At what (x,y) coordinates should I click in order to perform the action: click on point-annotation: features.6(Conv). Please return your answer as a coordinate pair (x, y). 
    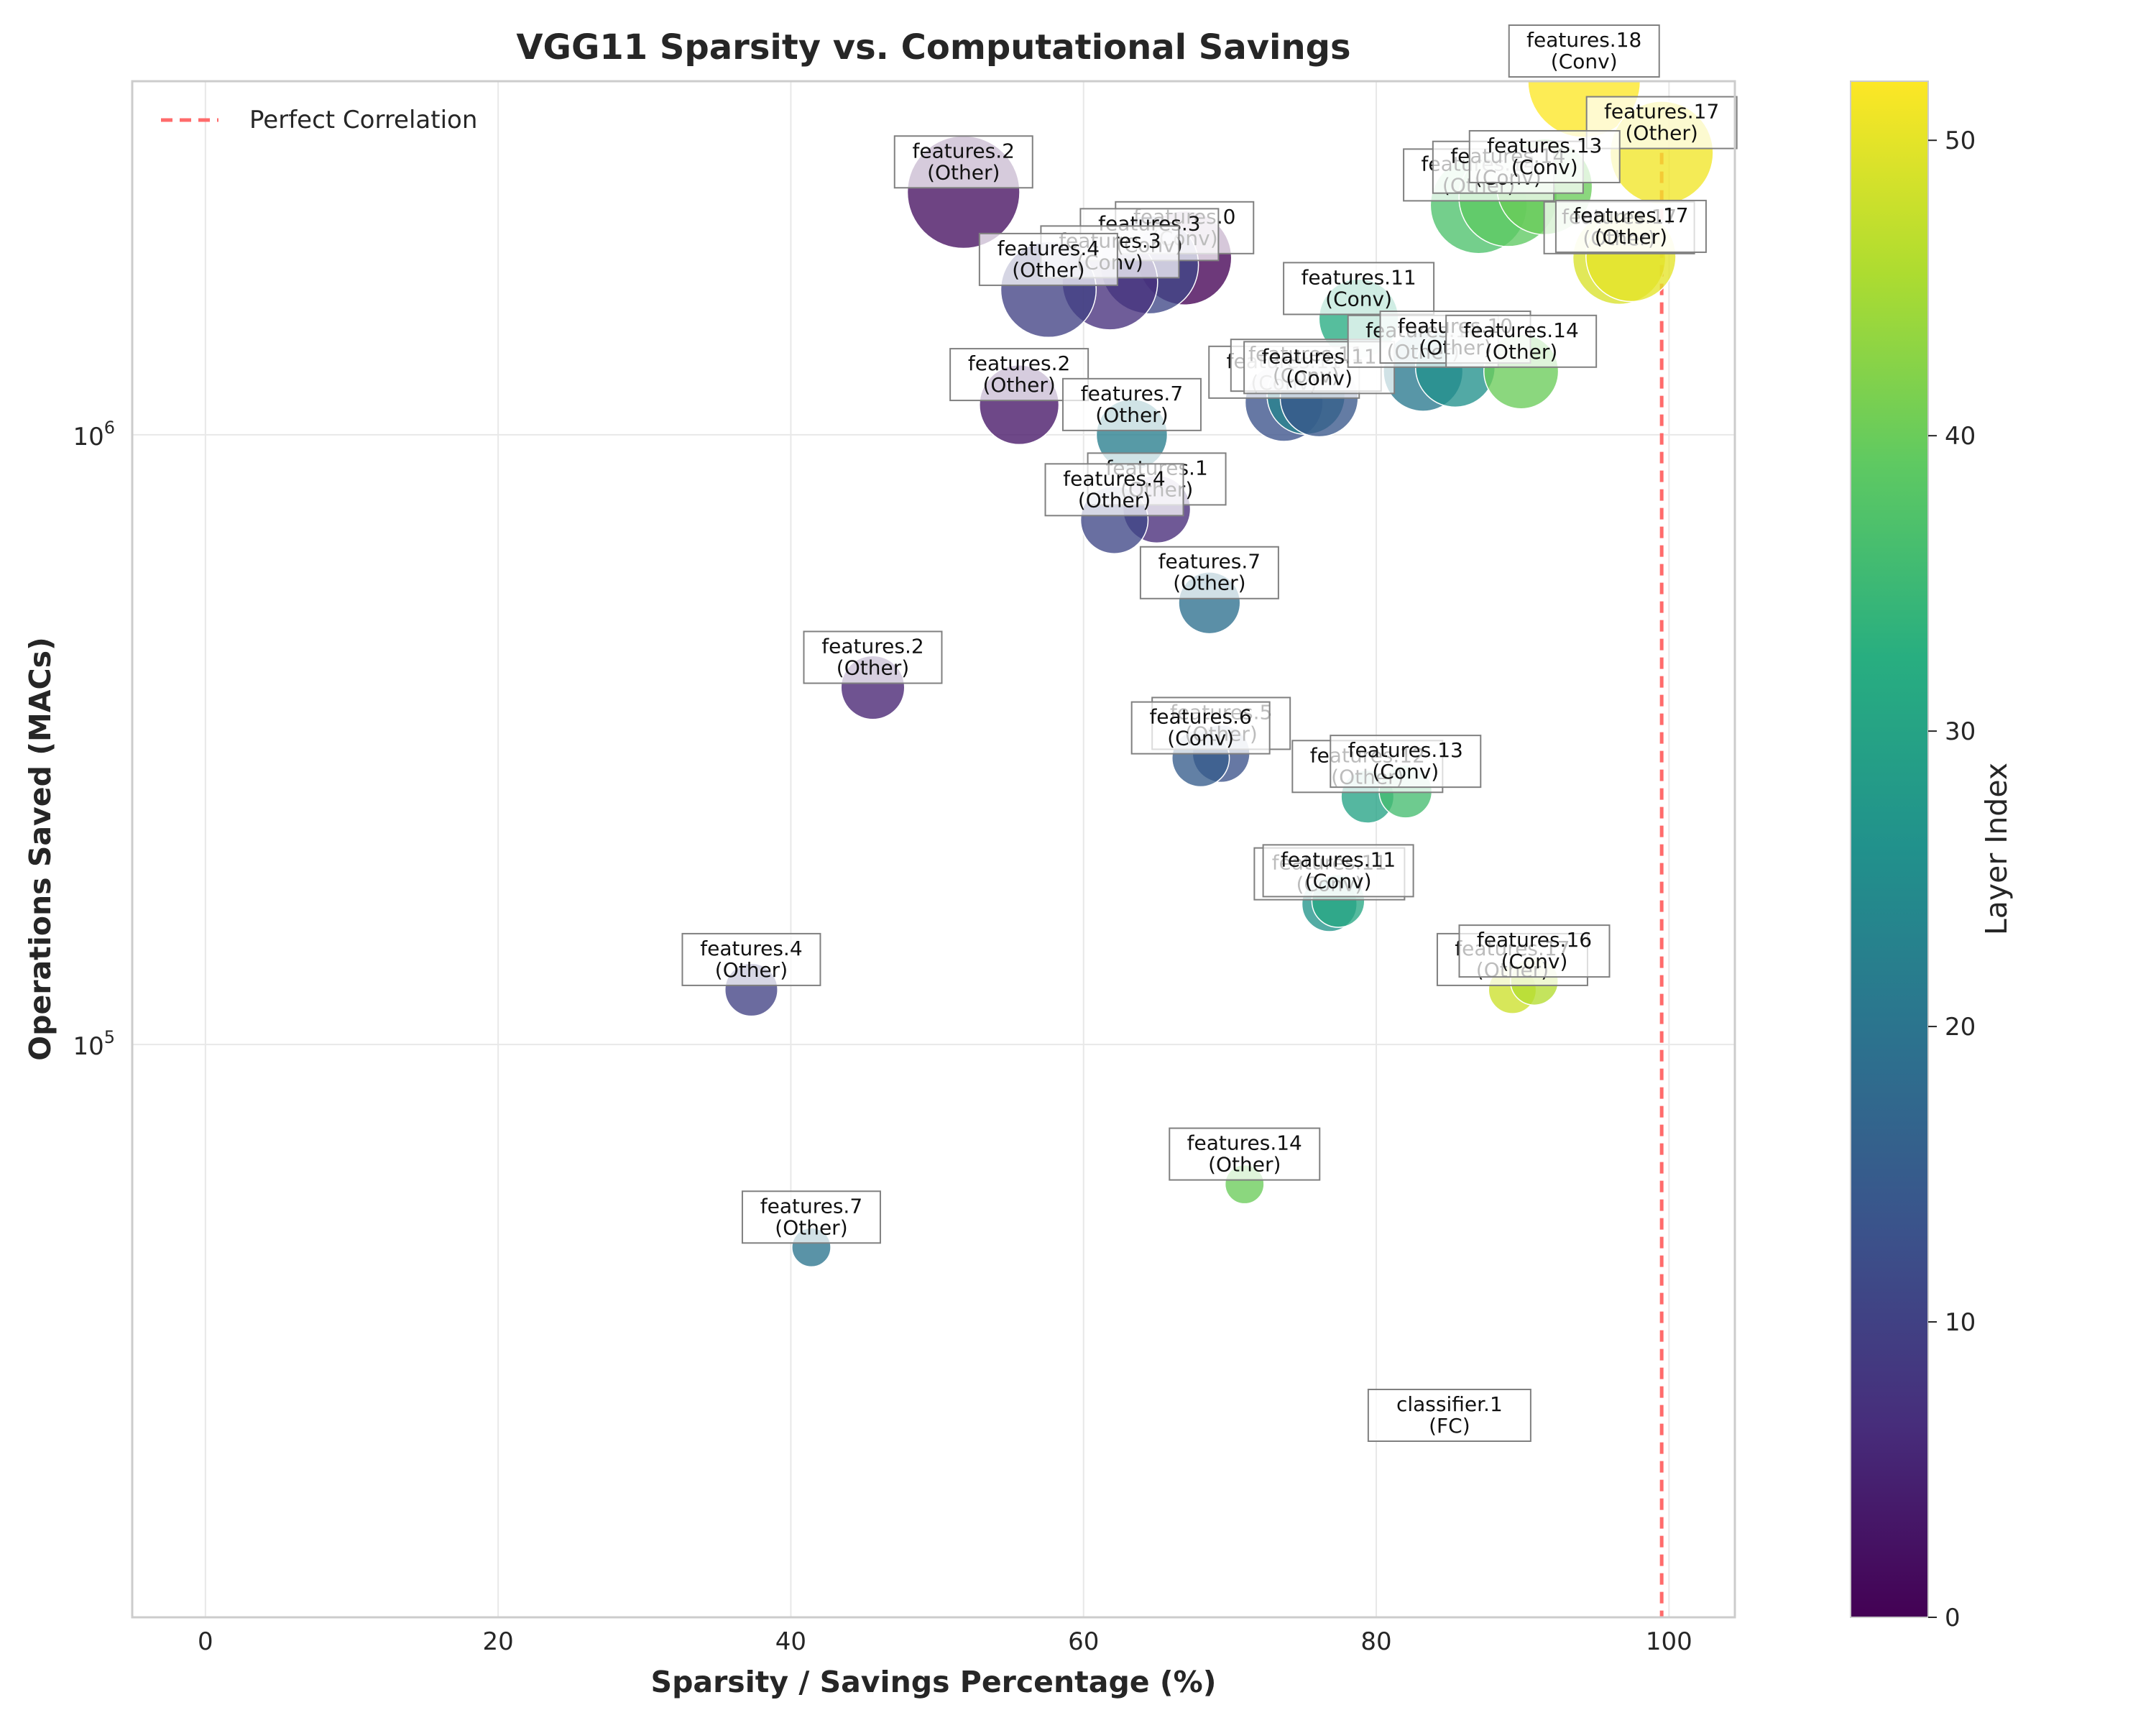
    Looking at the image, I should click on (1200, 728).